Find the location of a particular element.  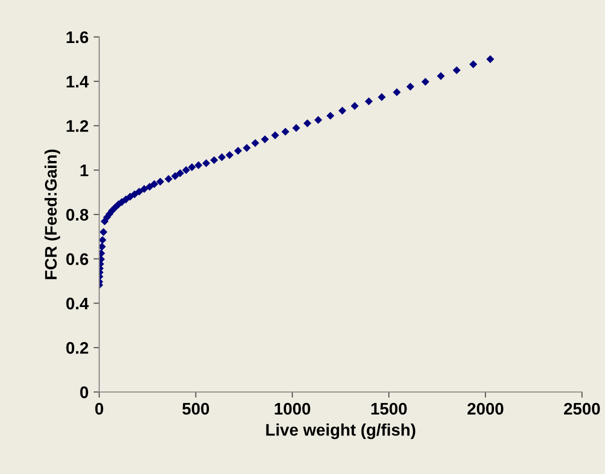

y-tick-label: 1.2 is located at coordinates (77, 126).